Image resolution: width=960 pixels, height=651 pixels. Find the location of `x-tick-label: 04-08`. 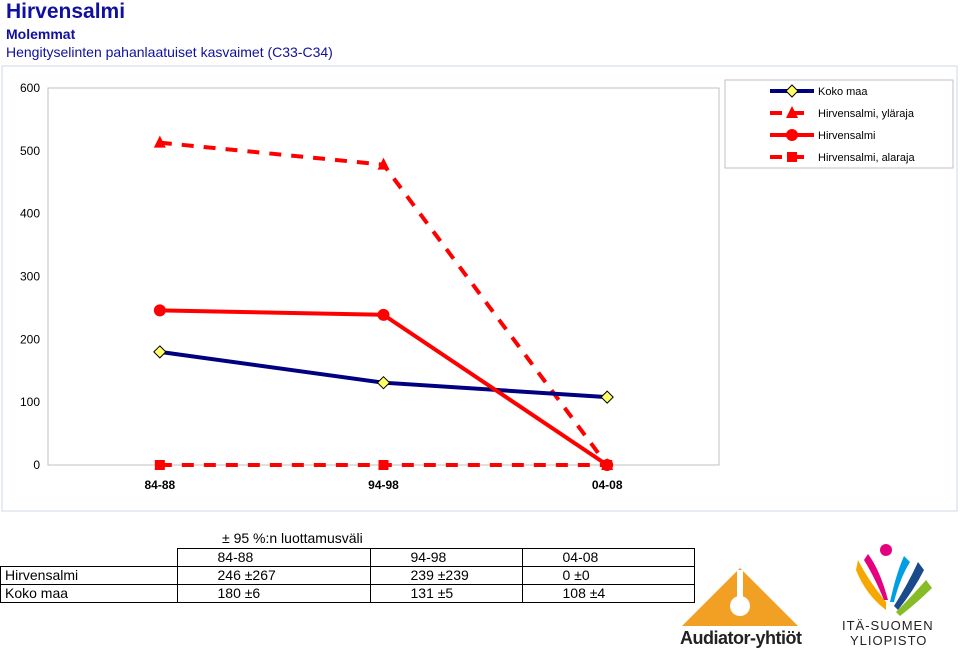

x-tick-label: 04-08 is located at coordinates (607, 485).